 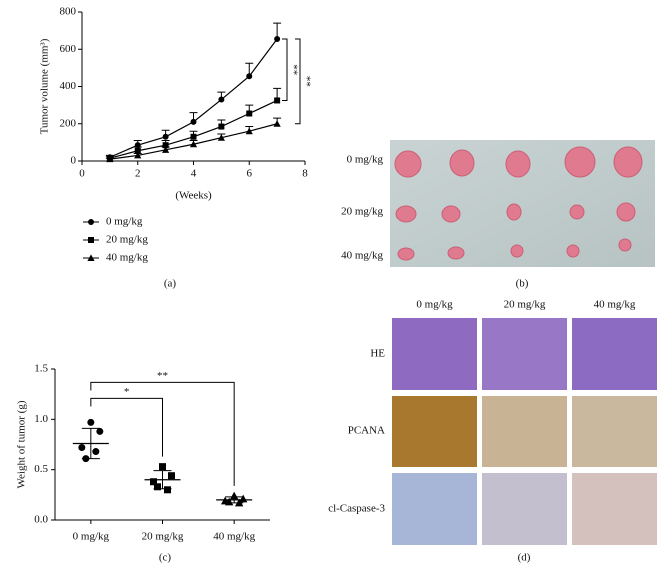 I want to click on column-label: 40 mg/kg, so click(x=615, y=305).